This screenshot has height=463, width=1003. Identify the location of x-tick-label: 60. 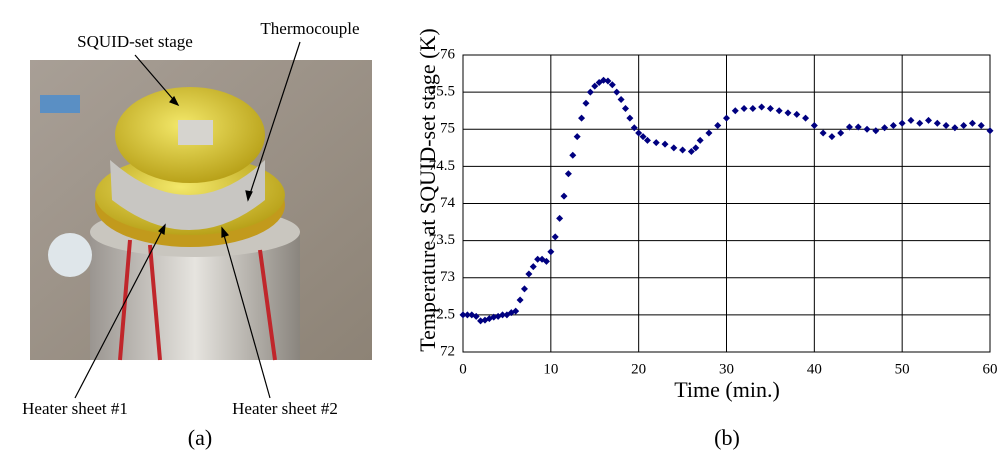
(990, 369).